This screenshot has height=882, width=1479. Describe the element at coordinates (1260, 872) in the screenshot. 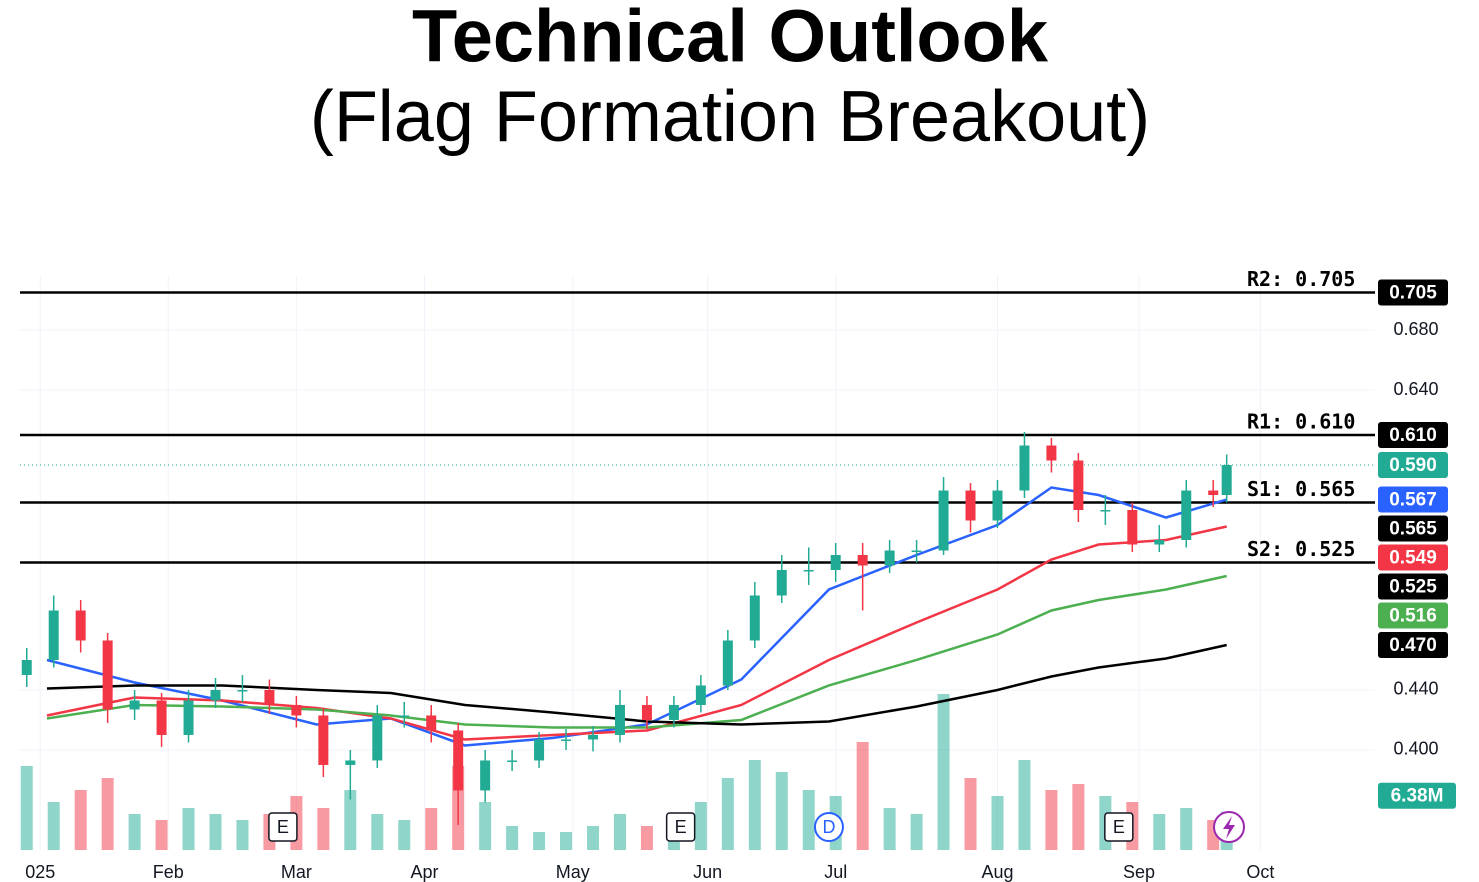

I see `x-tick-label: Oct` at that location.